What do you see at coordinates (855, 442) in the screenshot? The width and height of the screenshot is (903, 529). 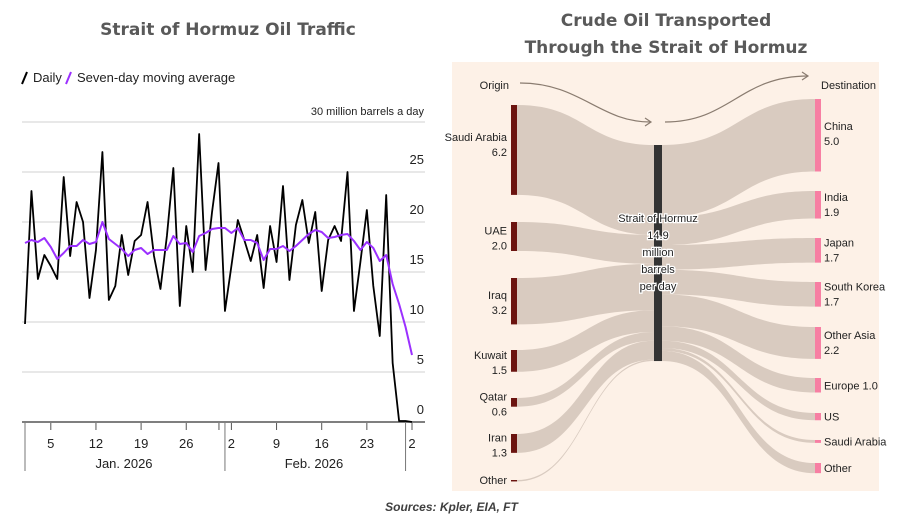 I see `destination-label: Saudi Arabia` at bounding box center [855, 442].